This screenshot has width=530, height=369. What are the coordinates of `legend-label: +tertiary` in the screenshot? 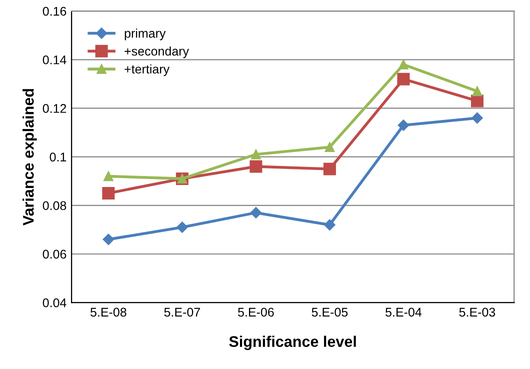 It's located at (147, 70).